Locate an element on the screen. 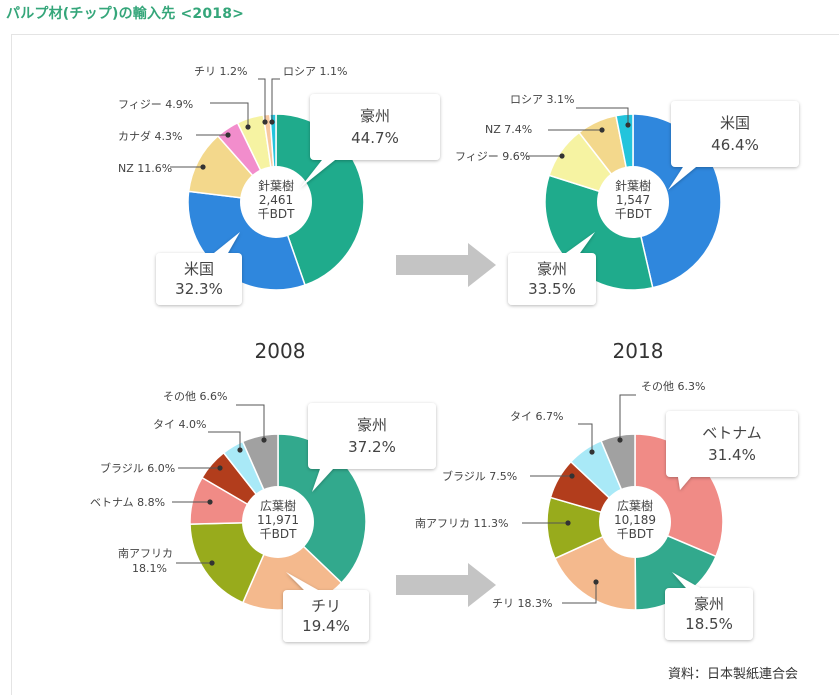 Image resolution: width=839 pixels, height=695 pixels. callout-label-2-4: ブラジル 6.0% is located at coordinates (137, 468).